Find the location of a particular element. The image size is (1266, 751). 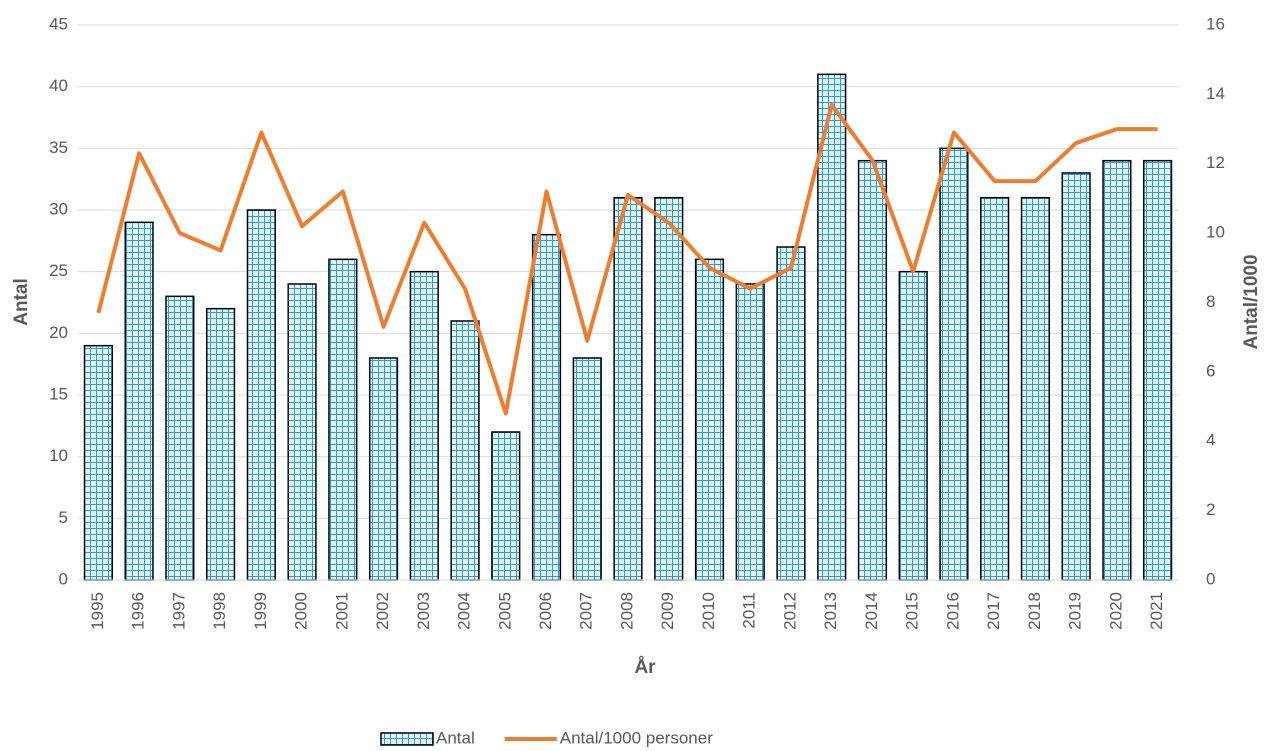

y-tick-label: 45 is located at coordinates (58, 23).